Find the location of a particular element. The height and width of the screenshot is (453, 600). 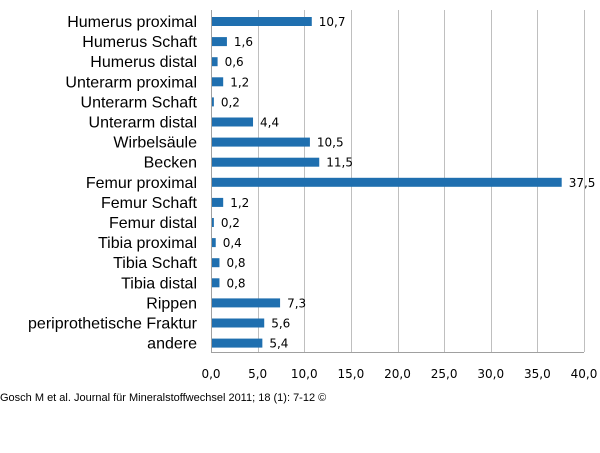

value-label: 7,3 is located at coordinates (296, 303).